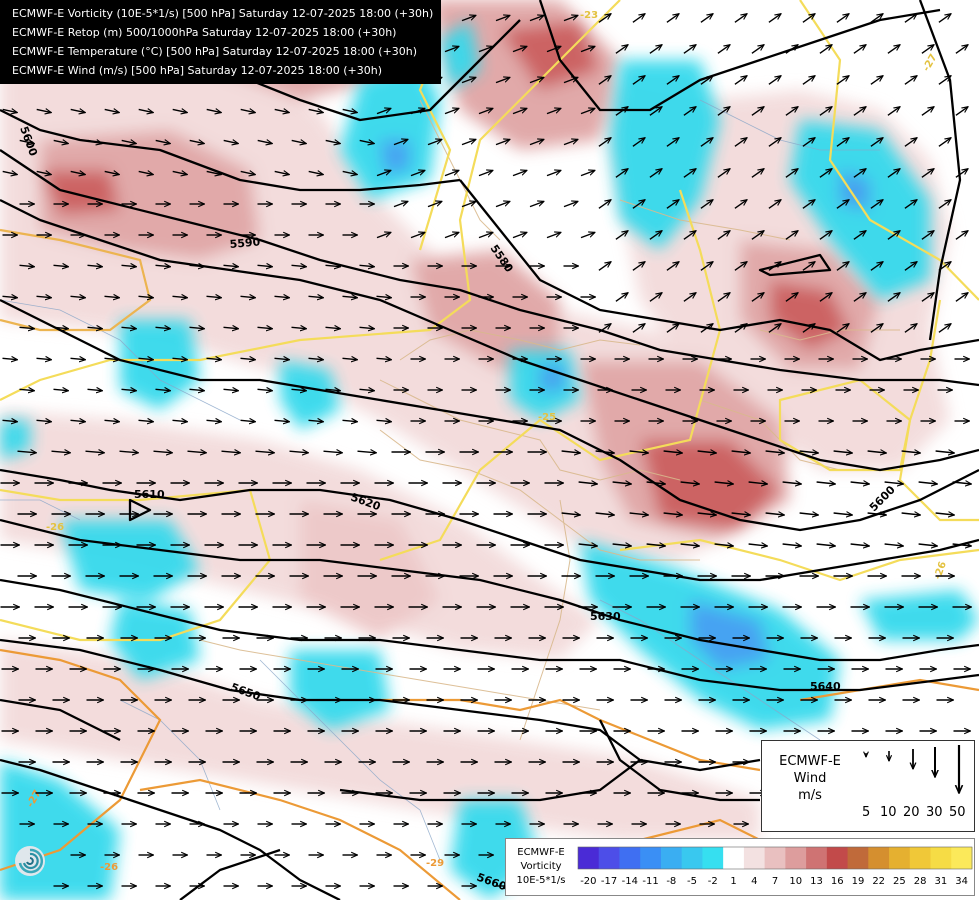 The image size is (979, 900). What do you see at coordinates (547, 417) in the screenshot?
I see `isotherm-label: -25` at bounding box center [547, 417].